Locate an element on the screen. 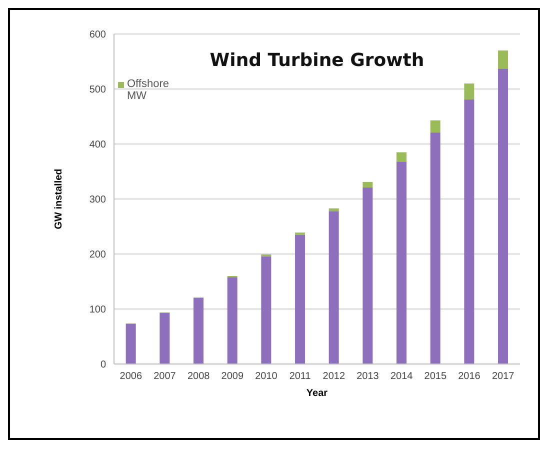 This screenshot has height=452, width=548. y-tick-label: 0 is located at coordinates (103, 365).